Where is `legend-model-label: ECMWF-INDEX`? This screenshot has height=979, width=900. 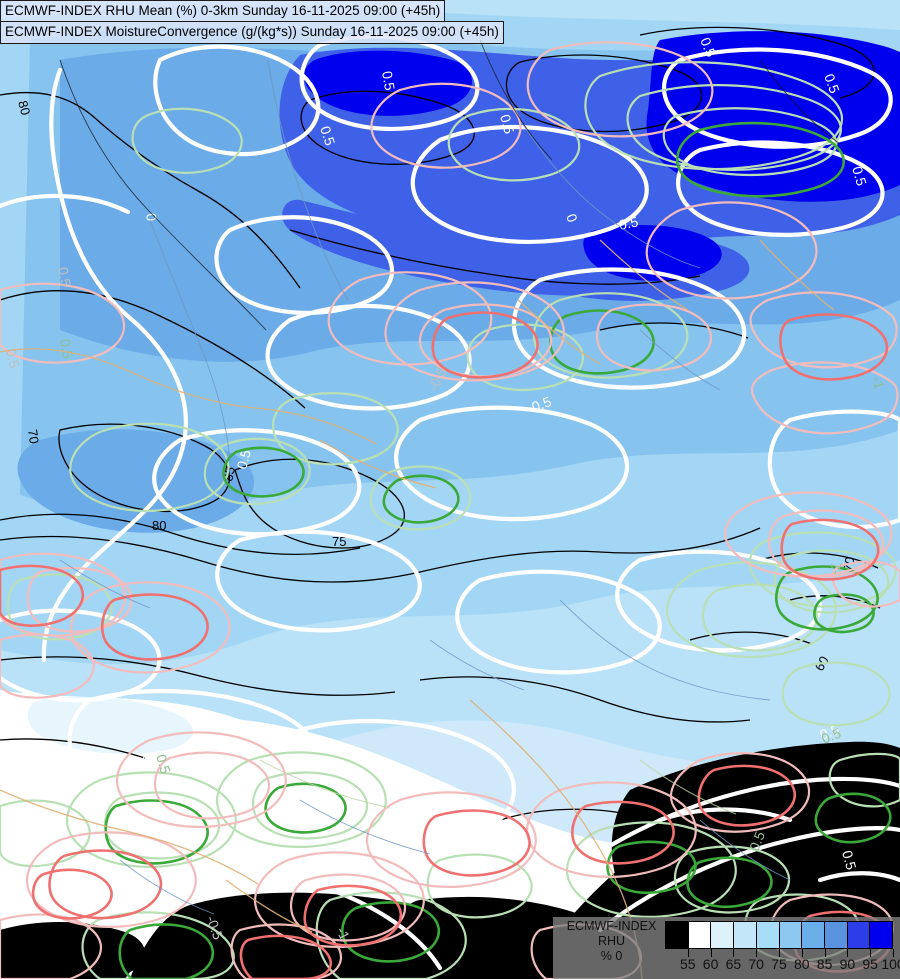
legend-model-label: ECMWF-INDEX is located at coordinates (611, 926).